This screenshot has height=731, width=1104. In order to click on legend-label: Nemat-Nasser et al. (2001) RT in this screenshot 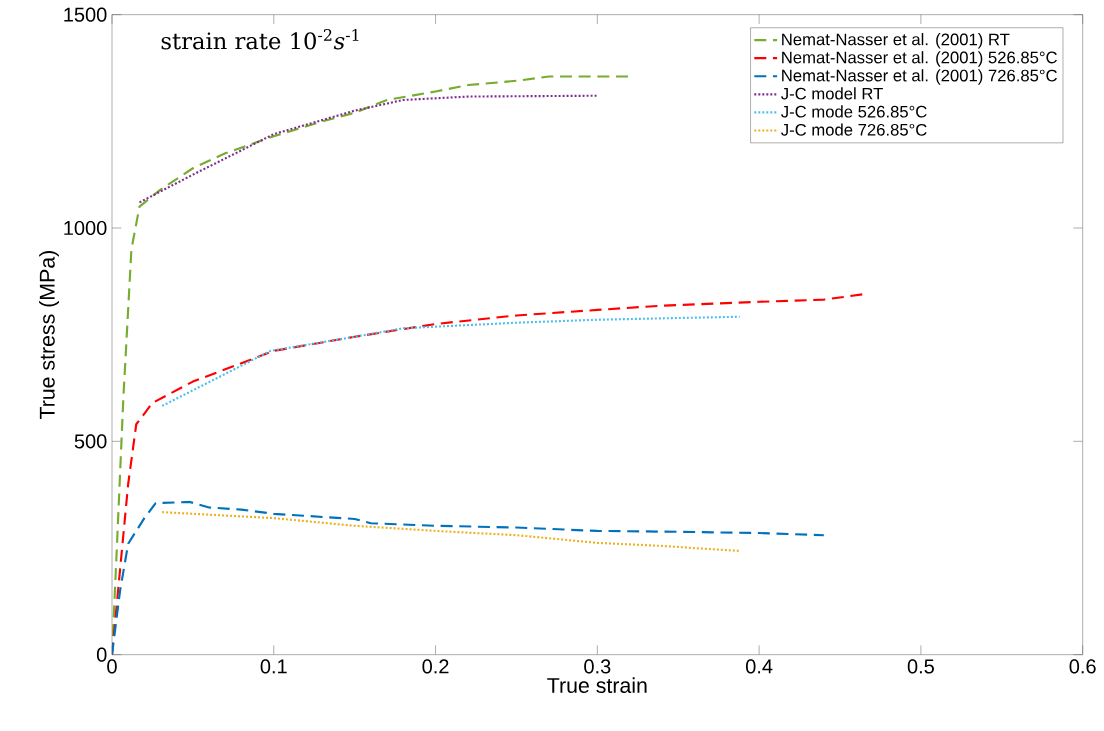, I will do `click(896, 41)`.